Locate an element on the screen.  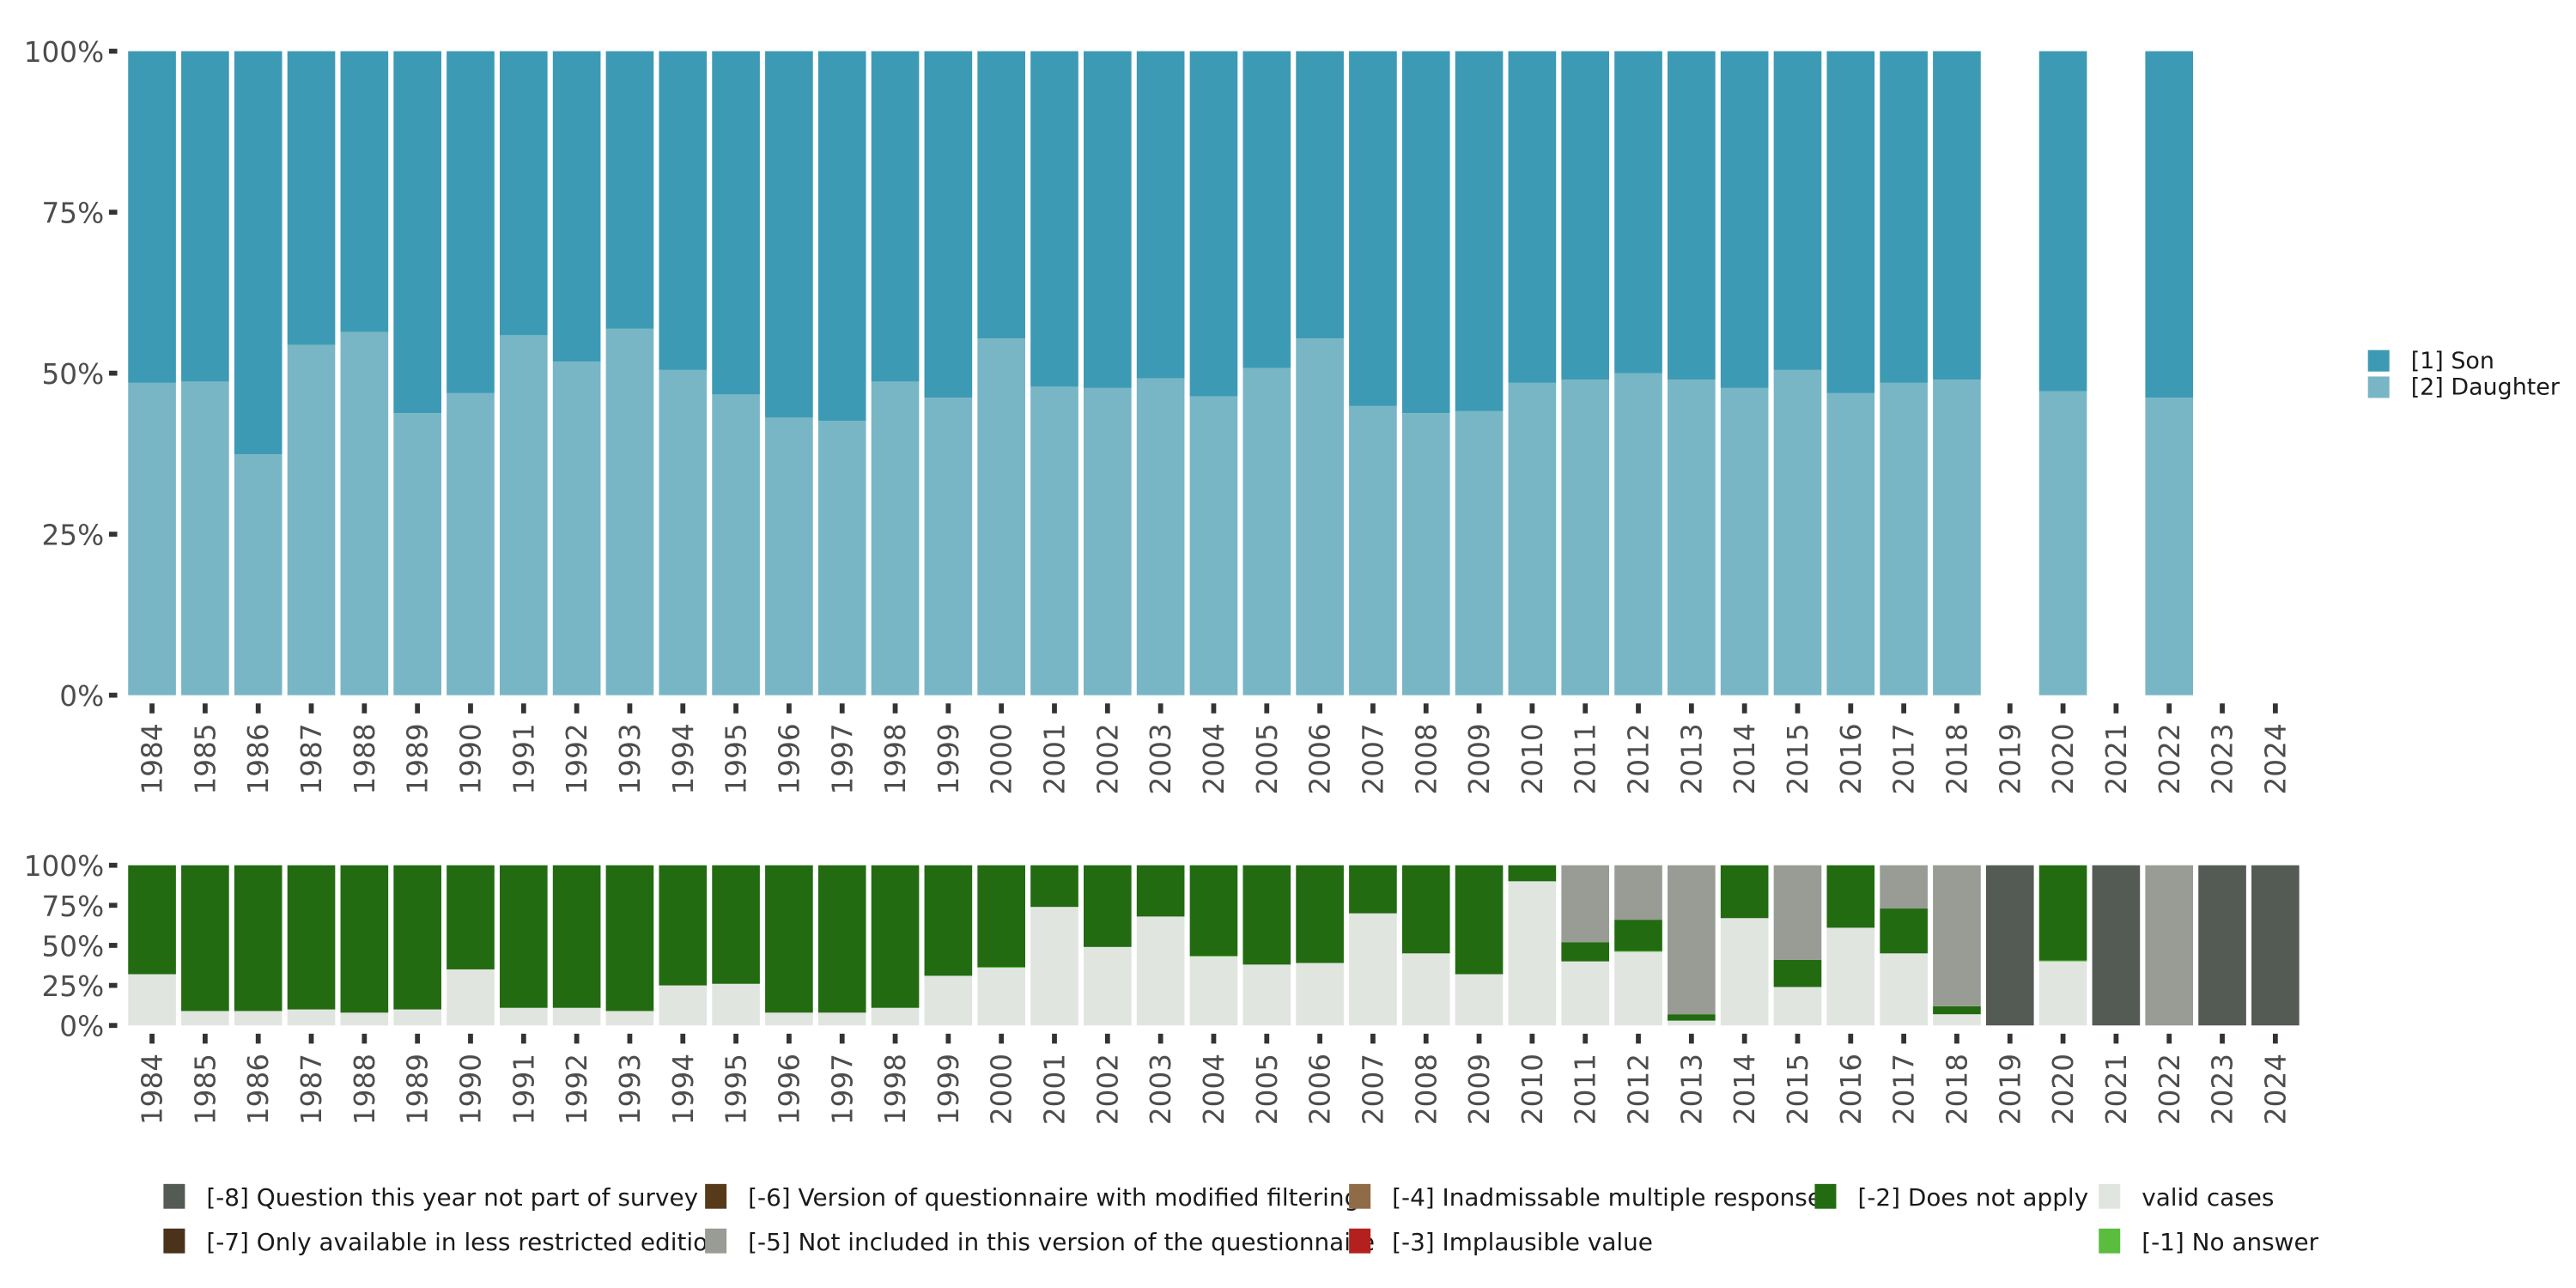
bar-segment-valid-cases-2016 is located at coordinates (1850, 976).